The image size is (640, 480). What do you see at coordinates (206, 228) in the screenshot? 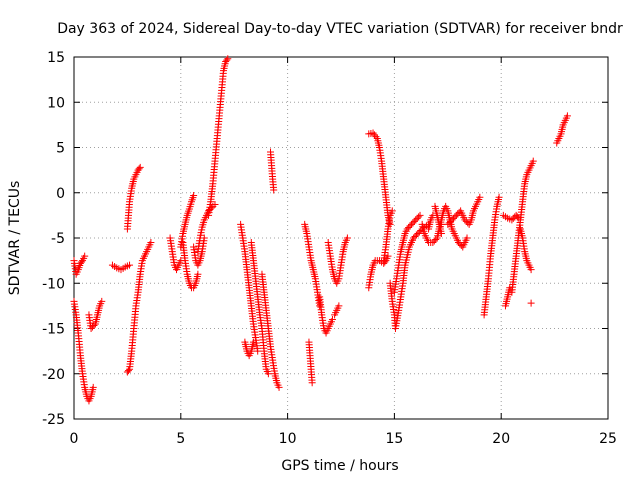
I see `series-arc11` at bounding box center [206, 228].